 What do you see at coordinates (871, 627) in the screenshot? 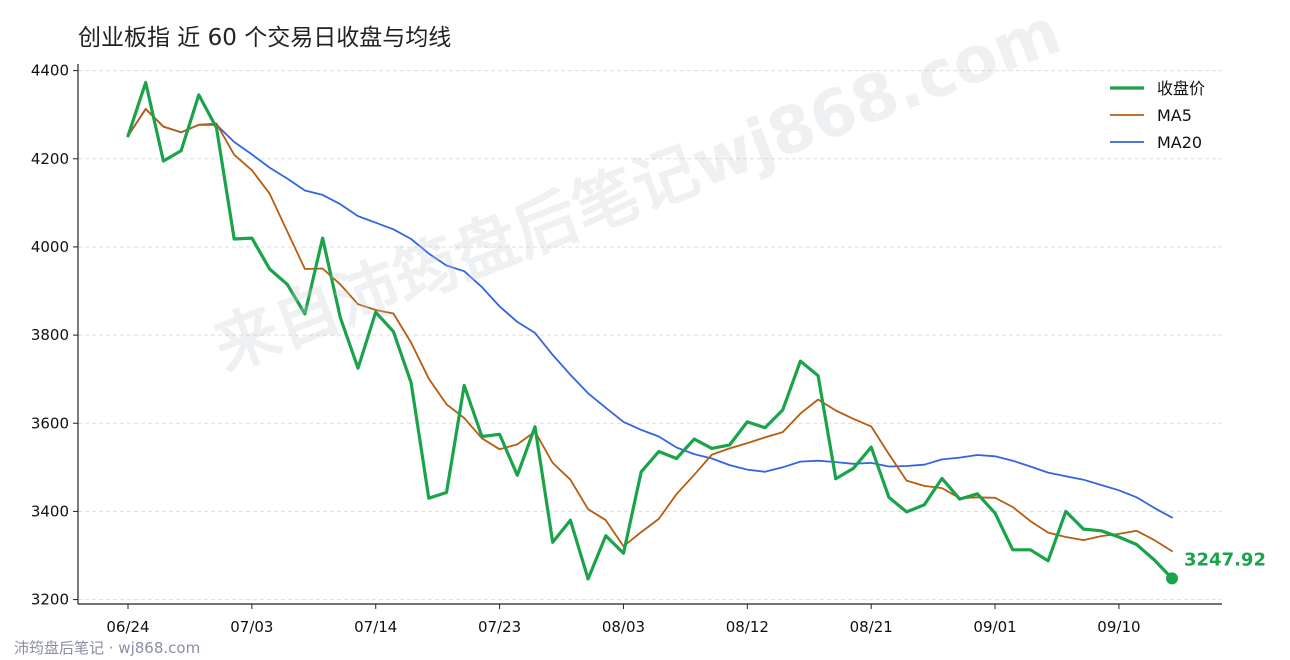
I see `x-tick-label: 08/21` at bounding box center [871, 627].